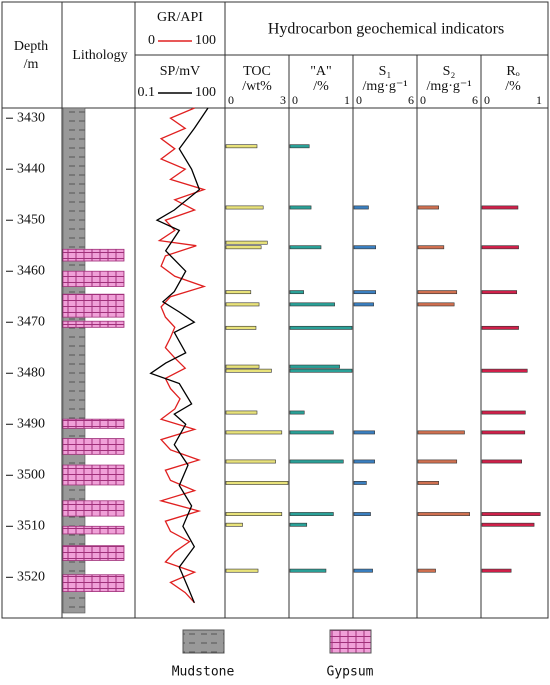 This screenshot has height=685, width=550. What do you see at coordinates (31, 474) in the screenshot?
I see `depth-tick-label: 3500` at bounding box center [31, 474].